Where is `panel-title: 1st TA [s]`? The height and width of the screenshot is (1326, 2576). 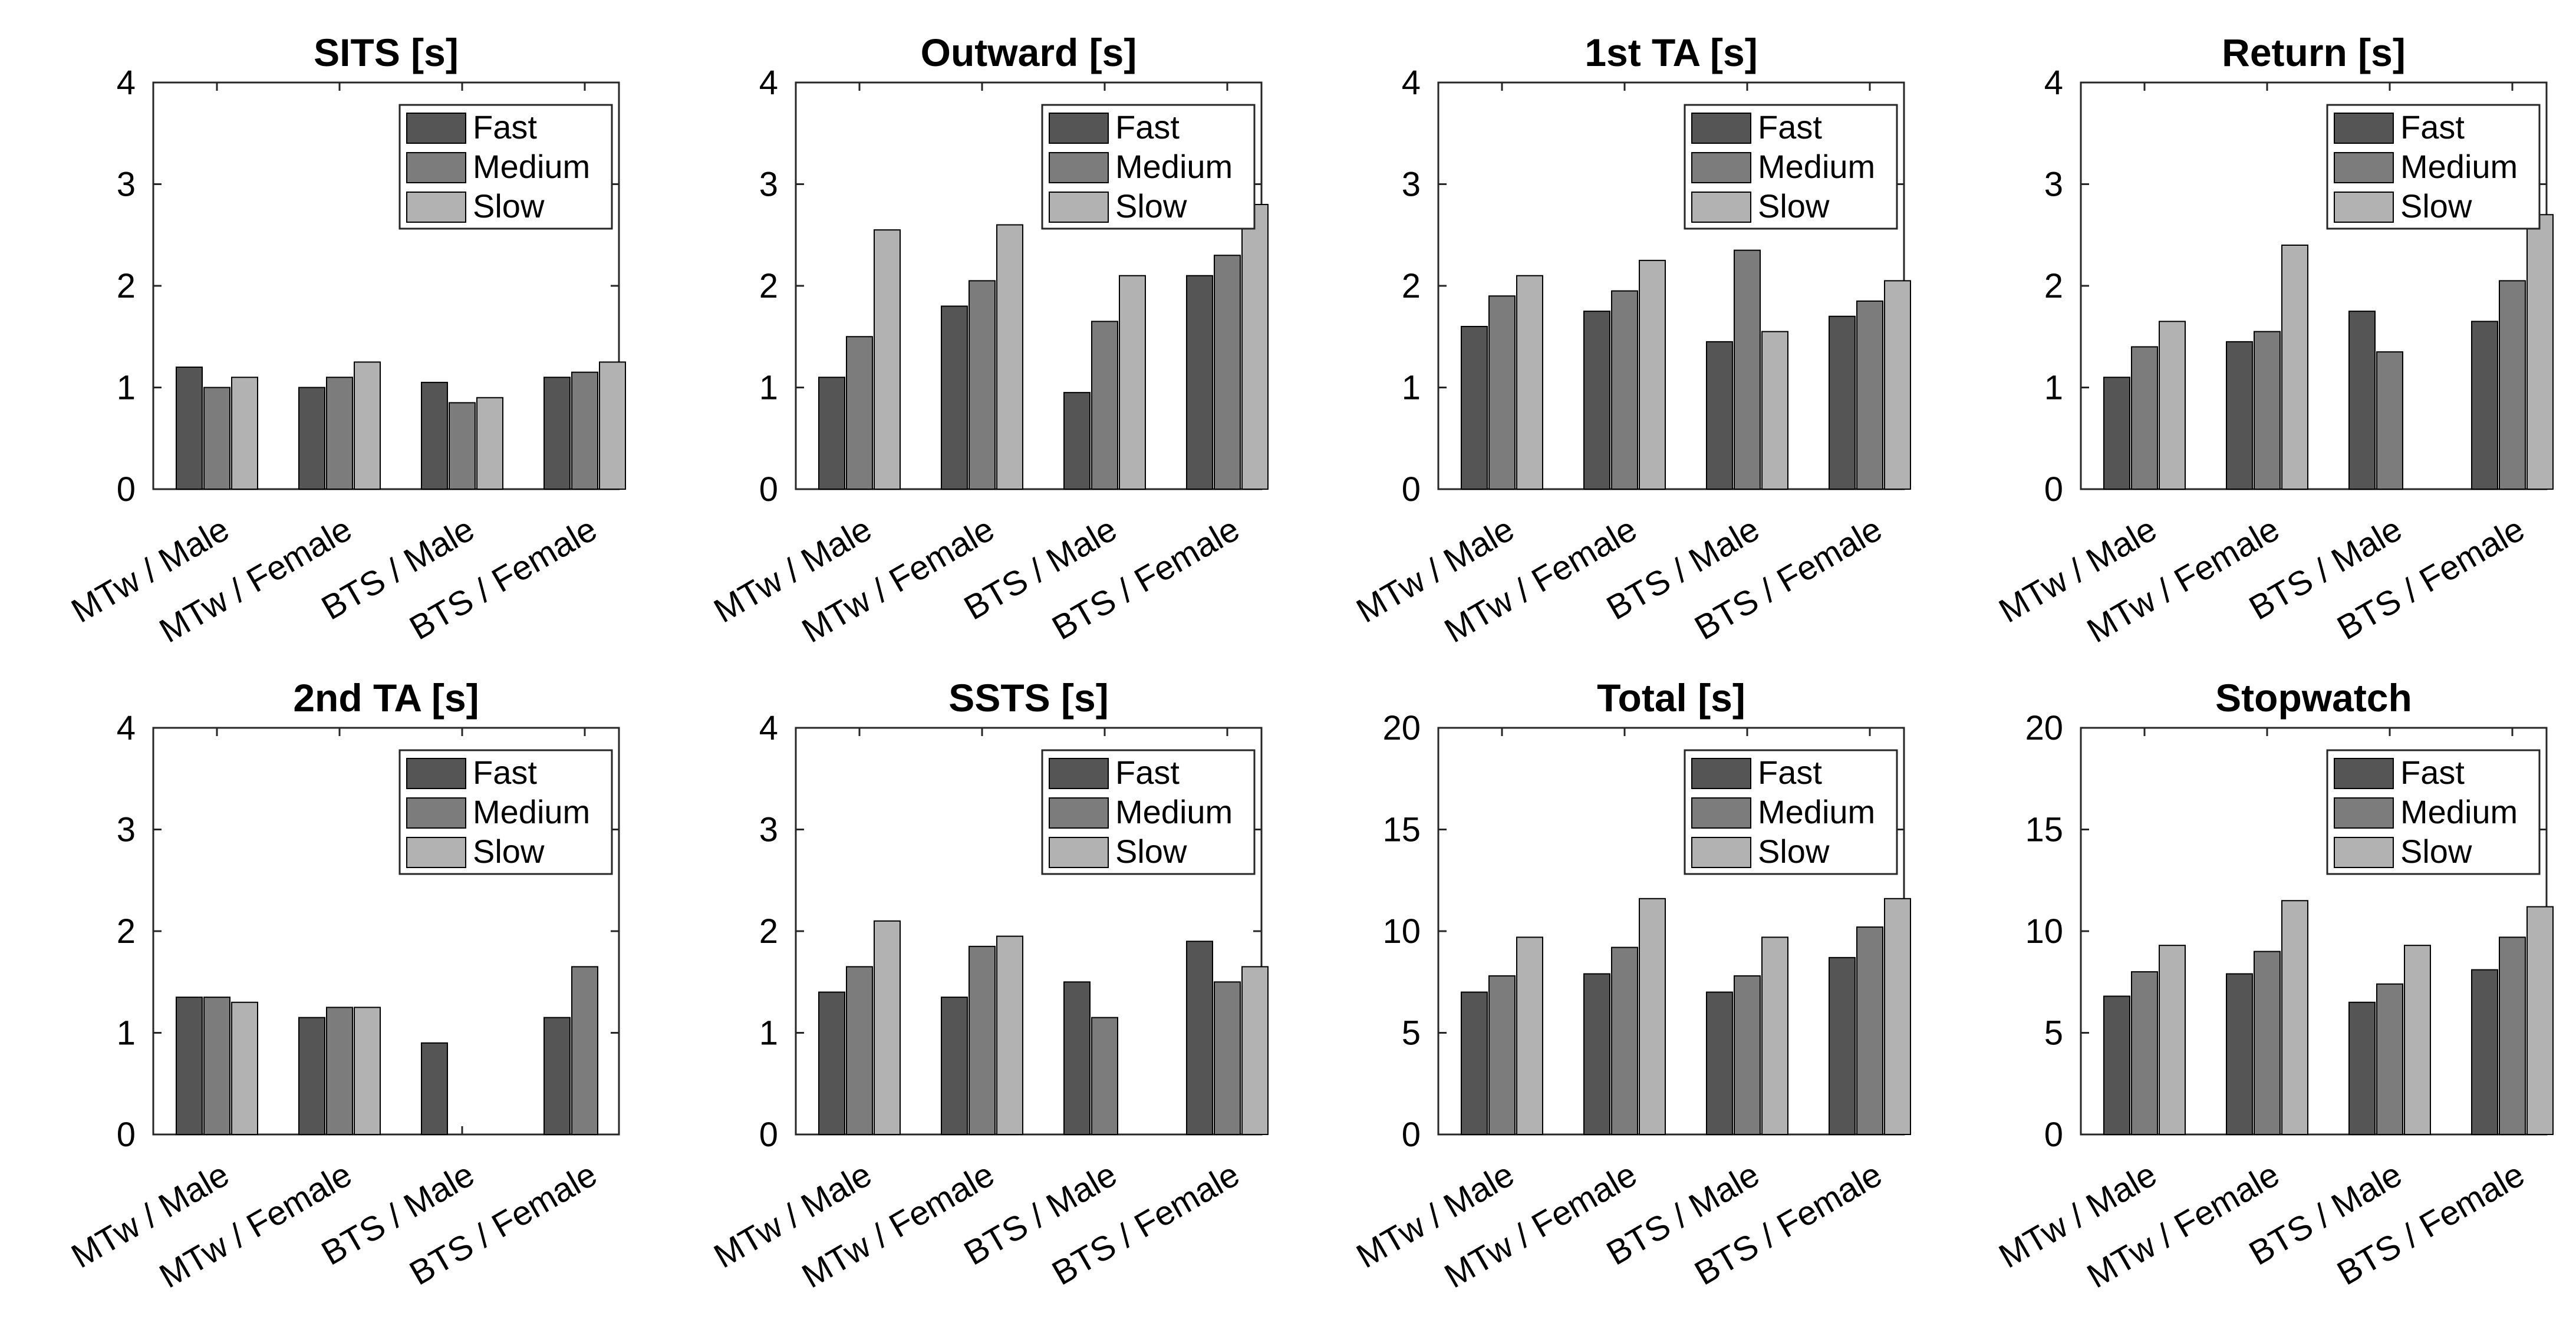
panel-title: 1st TA [s] is located at coordinates (1671, 53).